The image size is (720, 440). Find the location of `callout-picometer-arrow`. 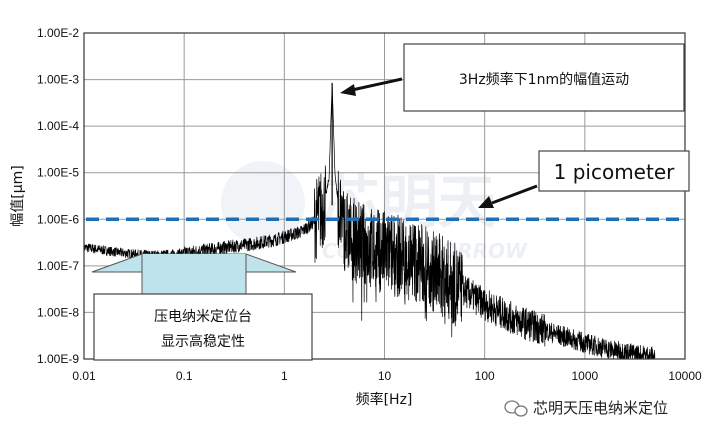

callout-picometer-arrow is located at coordinates (514, 194).